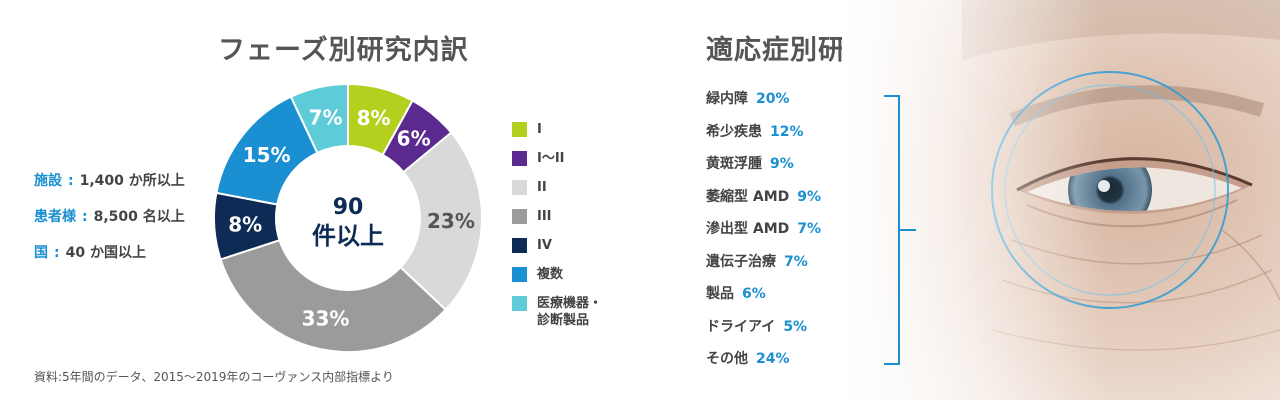 The width and height of the screenshot is (1280, 400). I want to click on indication-value: 6%, so click(754, 294).